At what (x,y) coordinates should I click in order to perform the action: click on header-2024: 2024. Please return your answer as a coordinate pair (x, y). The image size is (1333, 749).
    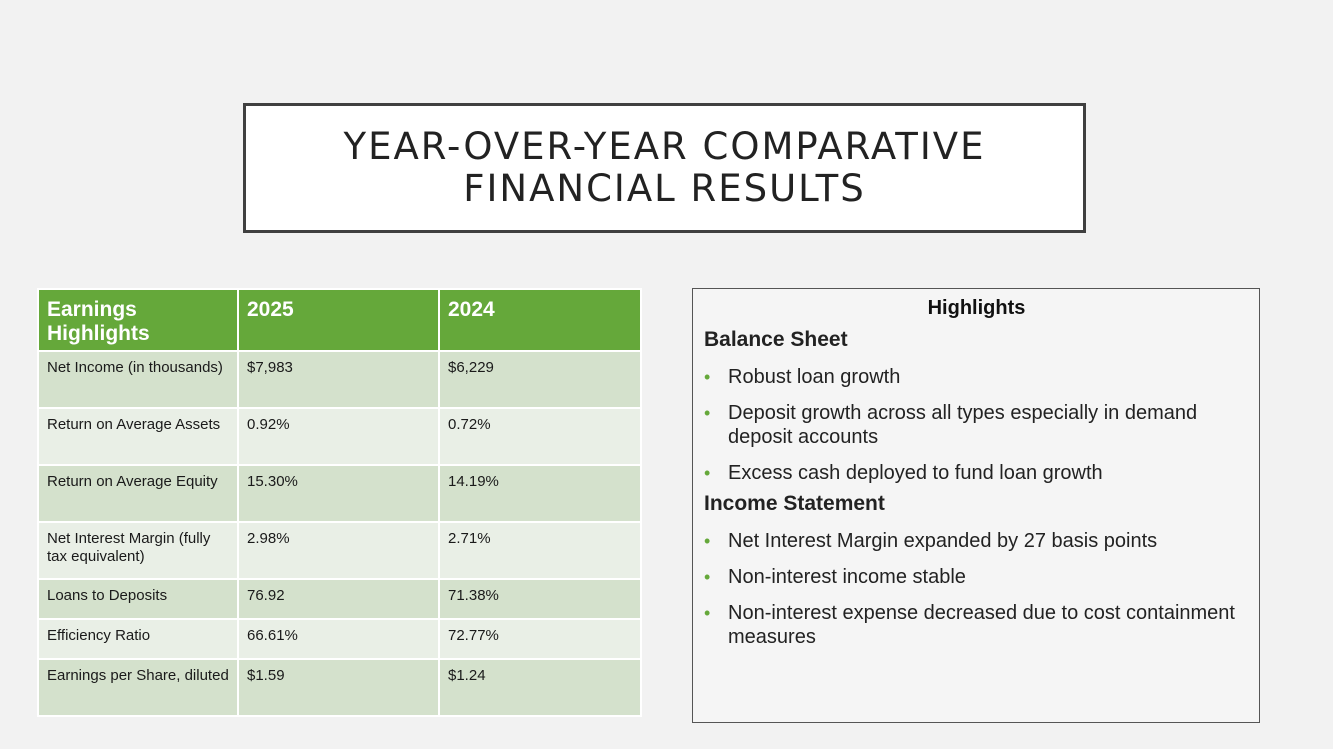
    Looking at the image, I should click on (540, 320).